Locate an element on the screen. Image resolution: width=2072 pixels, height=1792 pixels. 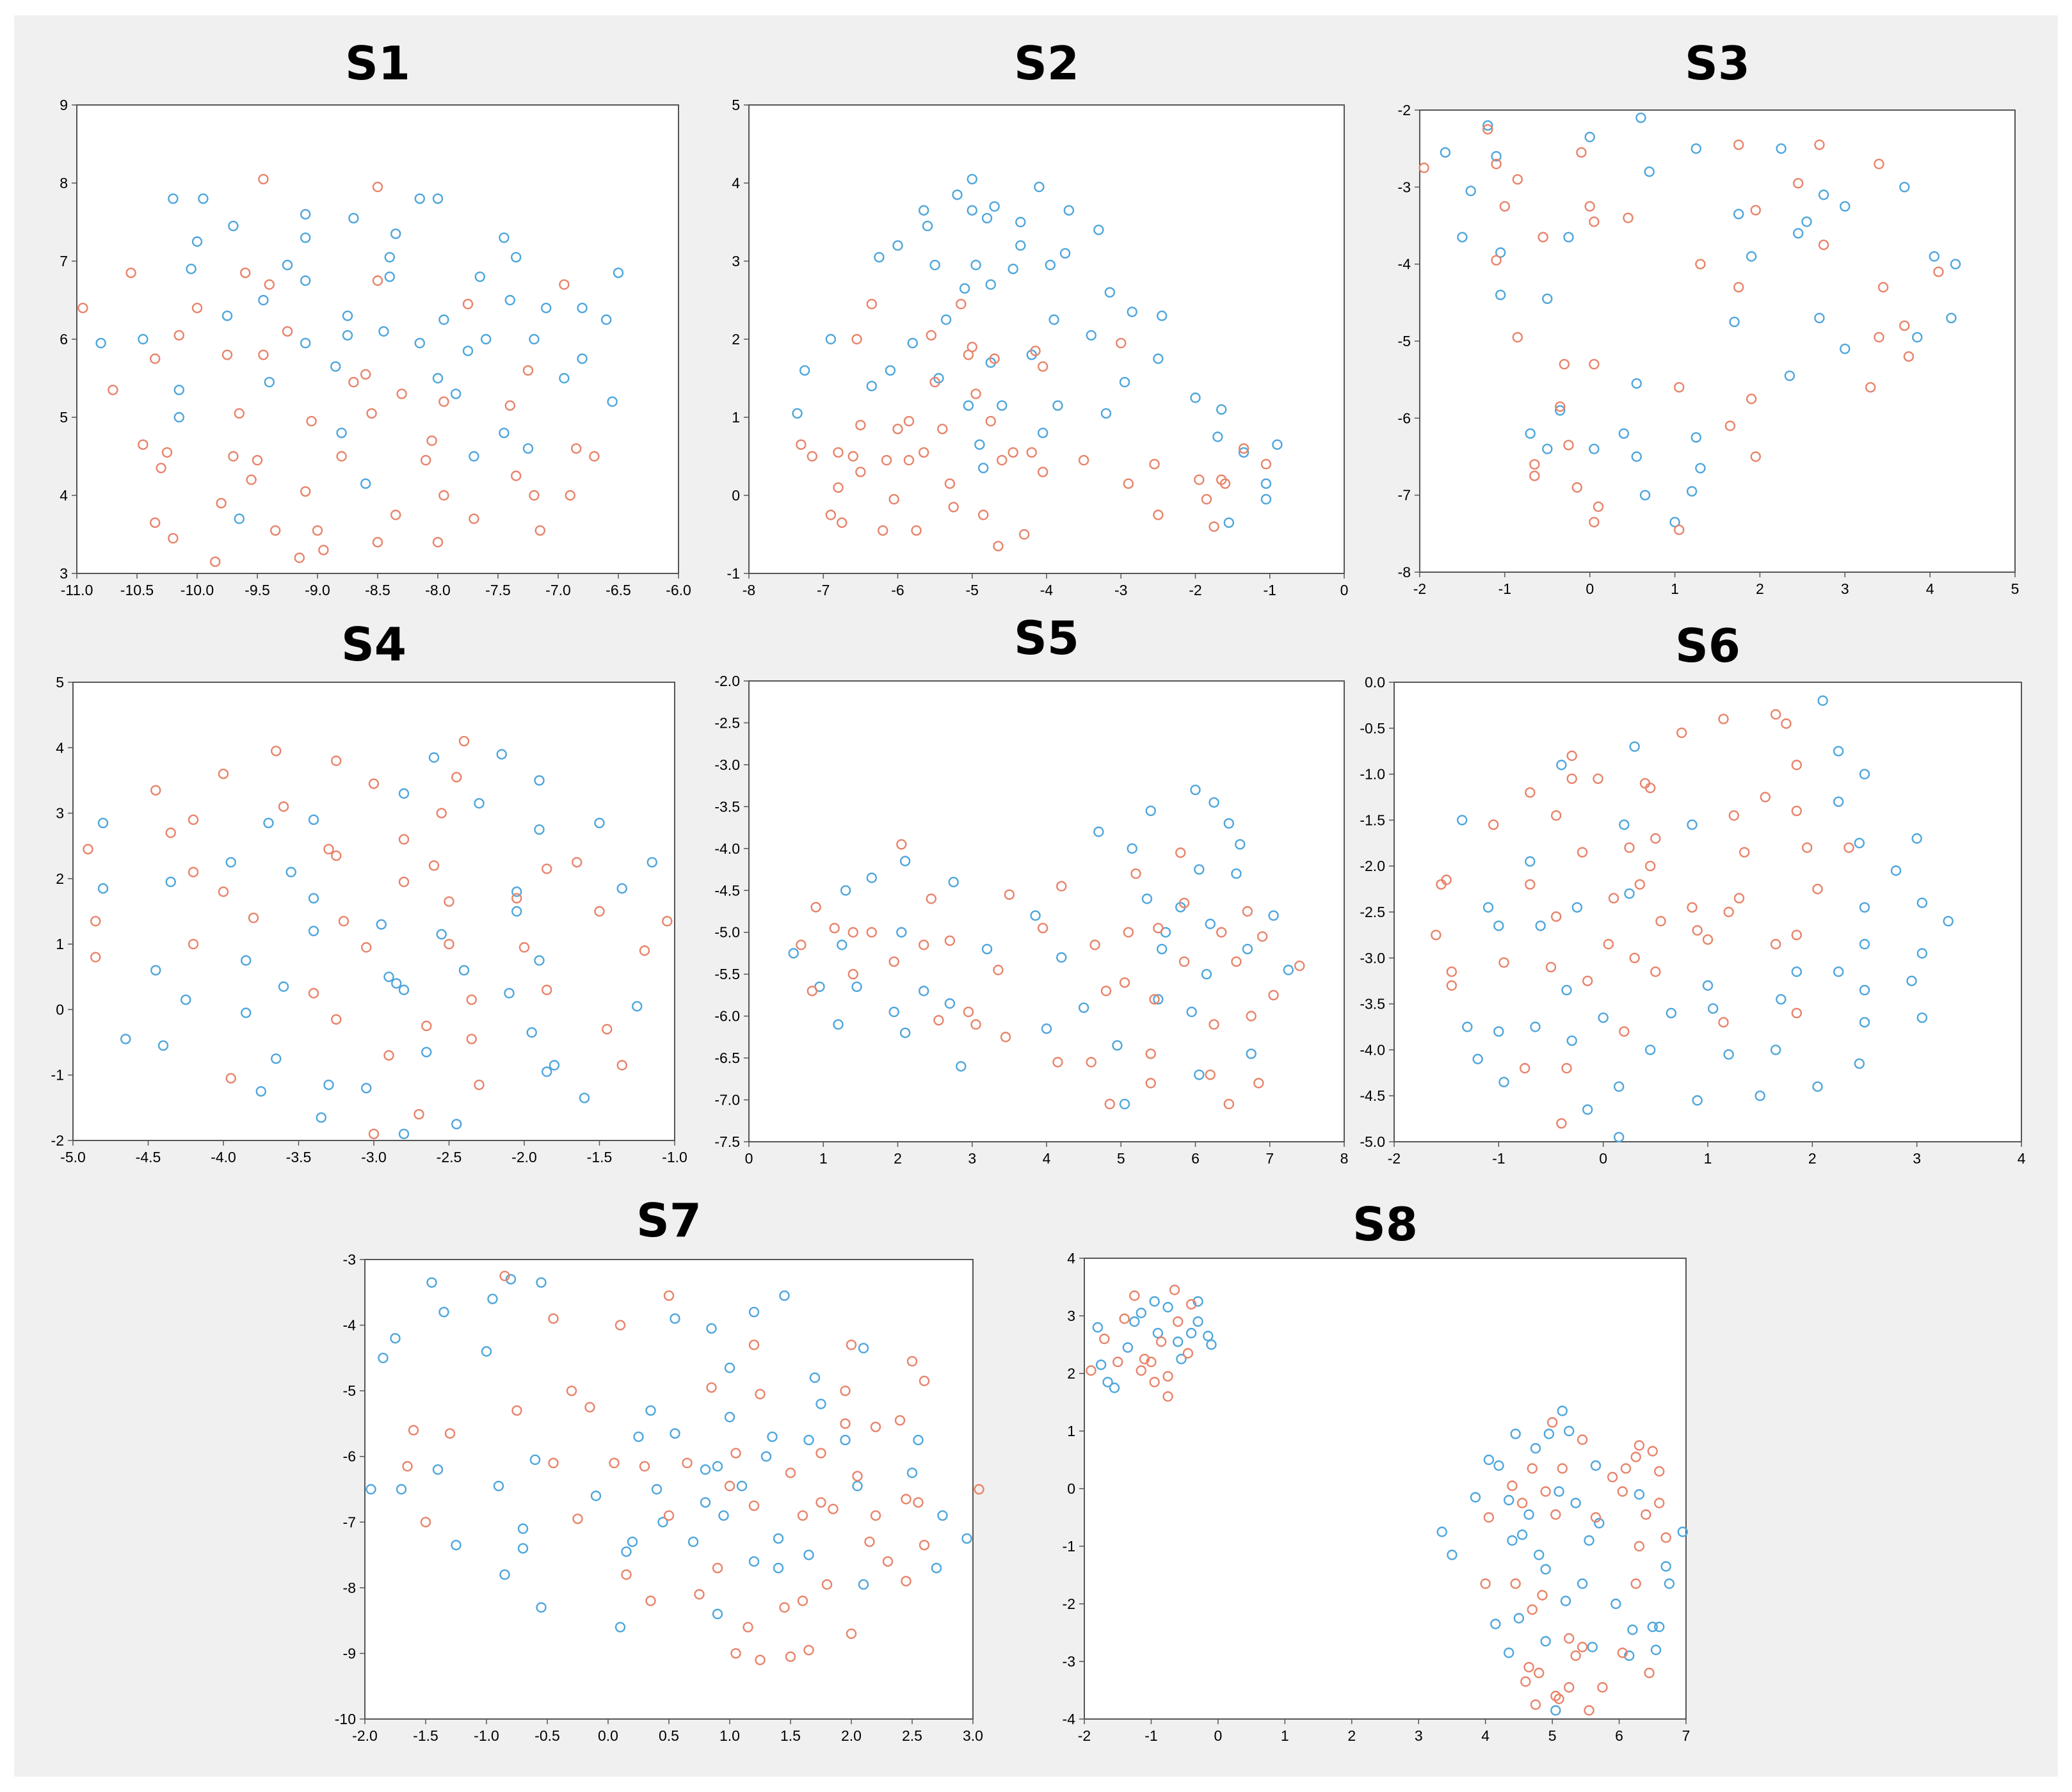
y-tick-label: 1 is located at coordinates (736, 417).